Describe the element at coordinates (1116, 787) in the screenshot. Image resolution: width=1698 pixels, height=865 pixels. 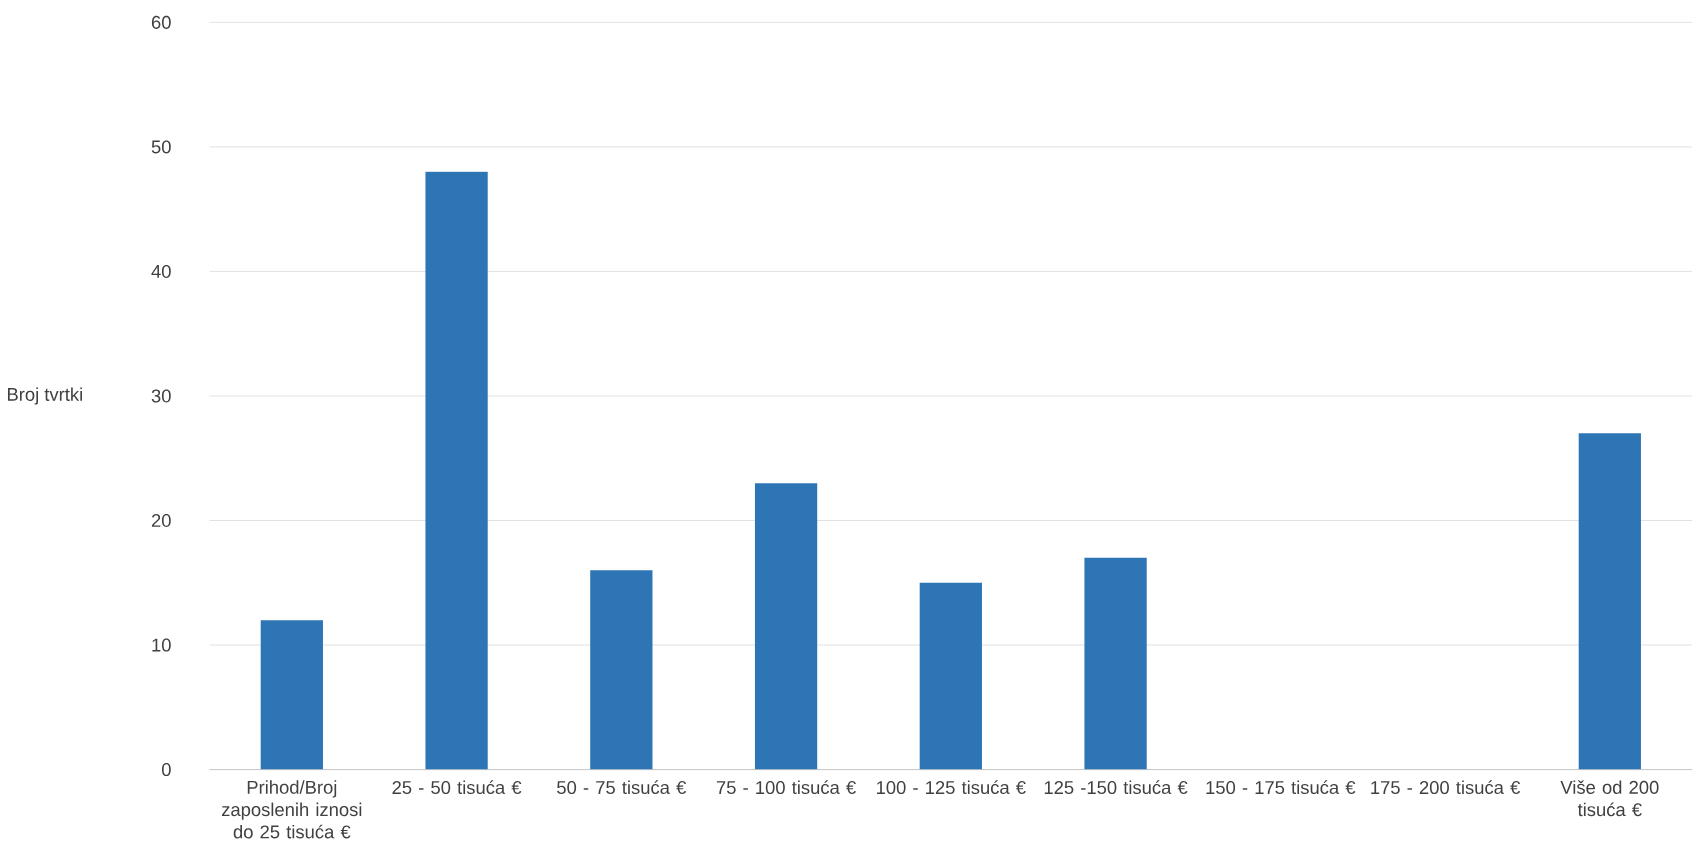
I see `x-tick-label: 125 -150 tisuća €` at that location.